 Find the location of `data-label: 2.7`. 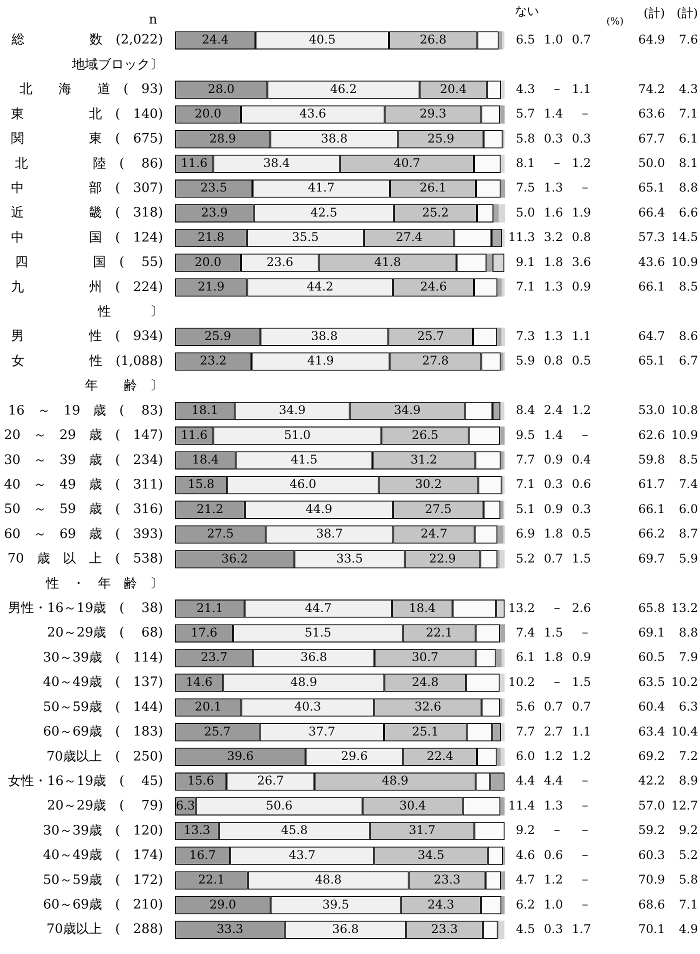

data-label: 2.7 is located at coordinates (553, 731).